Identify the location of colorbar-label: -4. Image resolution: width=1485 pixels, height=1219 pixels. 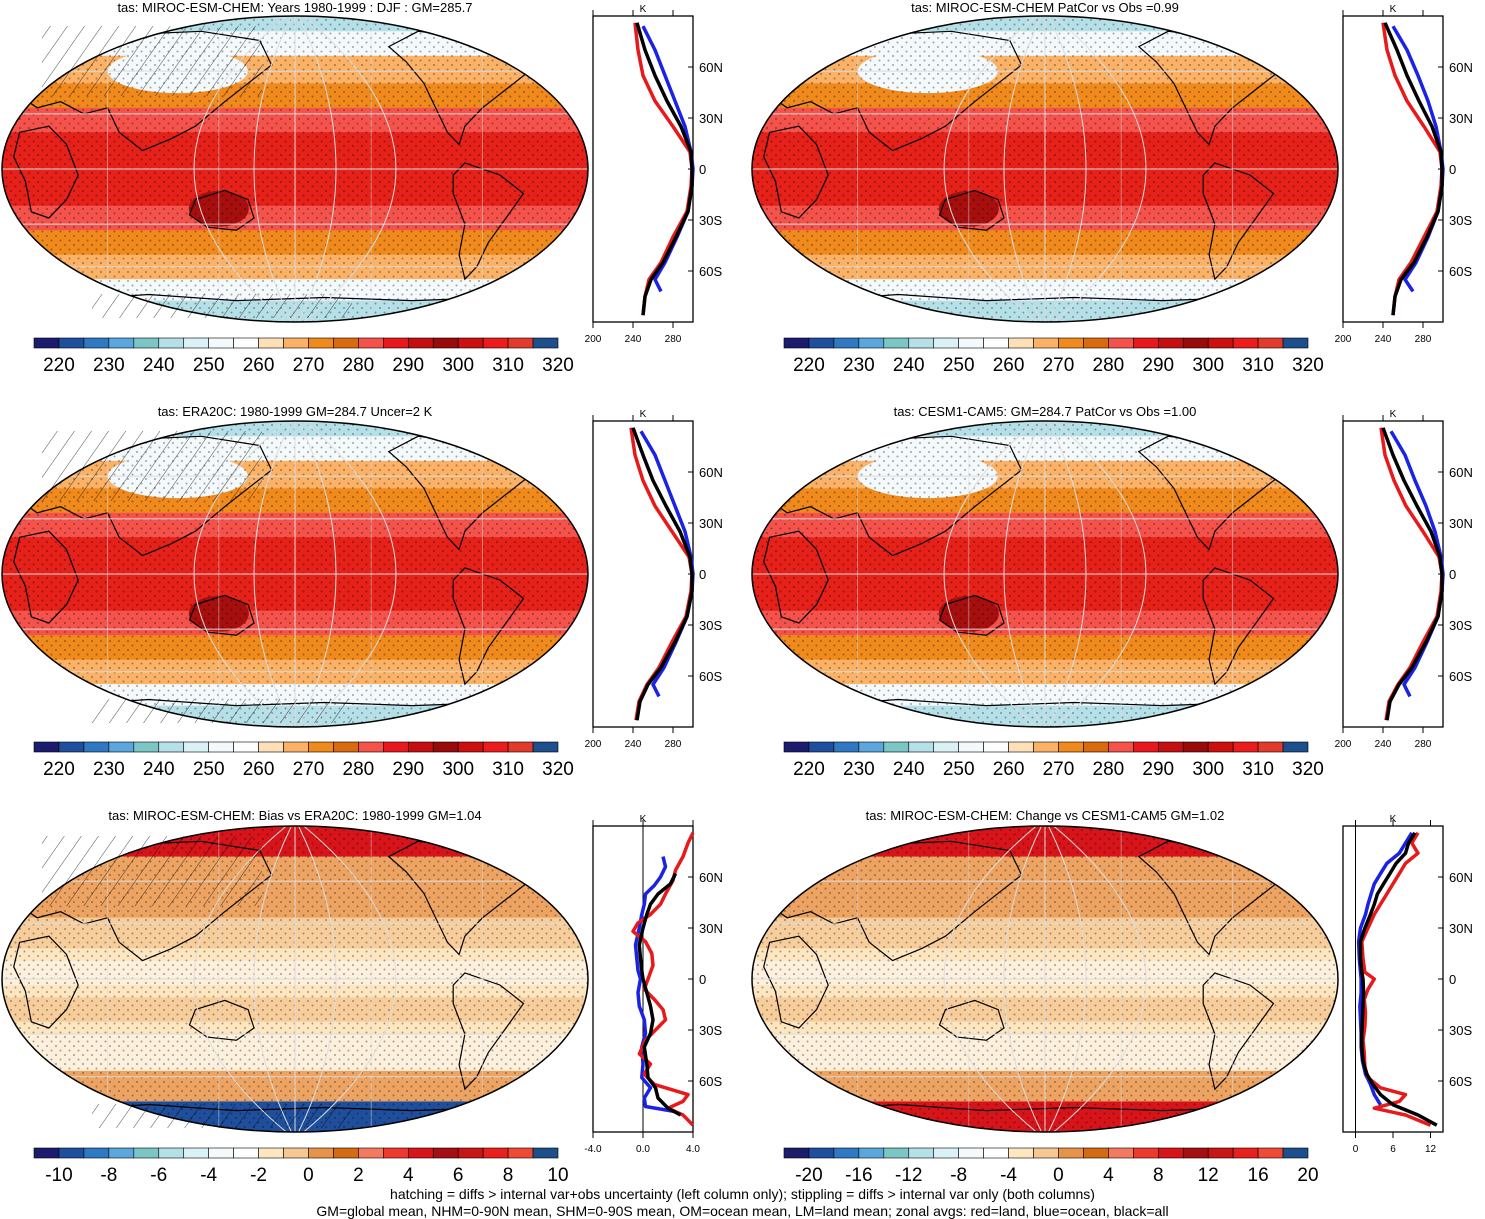
(208, 1175).